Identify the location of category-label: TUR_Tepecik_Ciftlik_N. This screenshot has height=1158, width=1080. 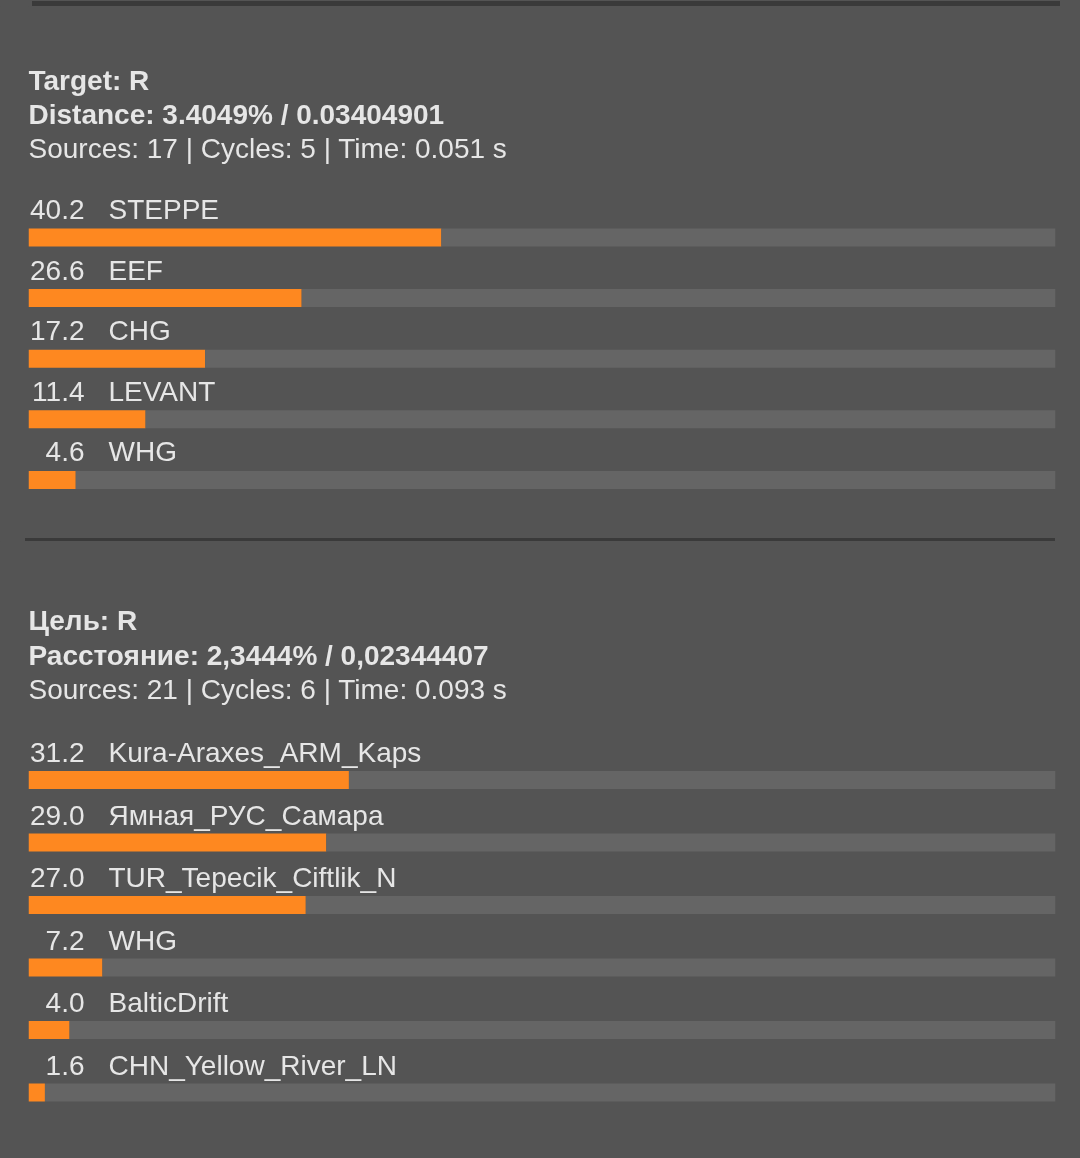
(252, 877).